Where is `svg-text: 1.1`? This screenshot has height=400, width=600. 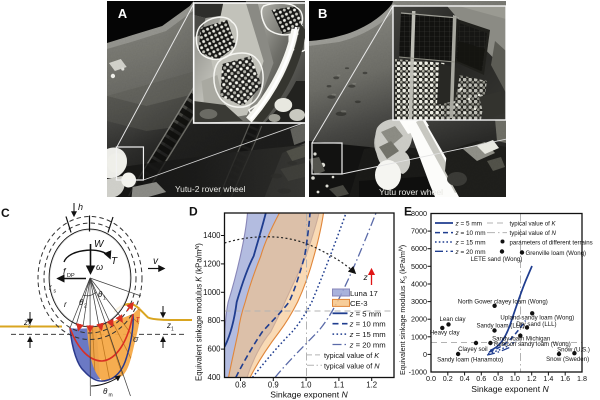
svg-text: 1.1 is located at coordinates (338, 385).